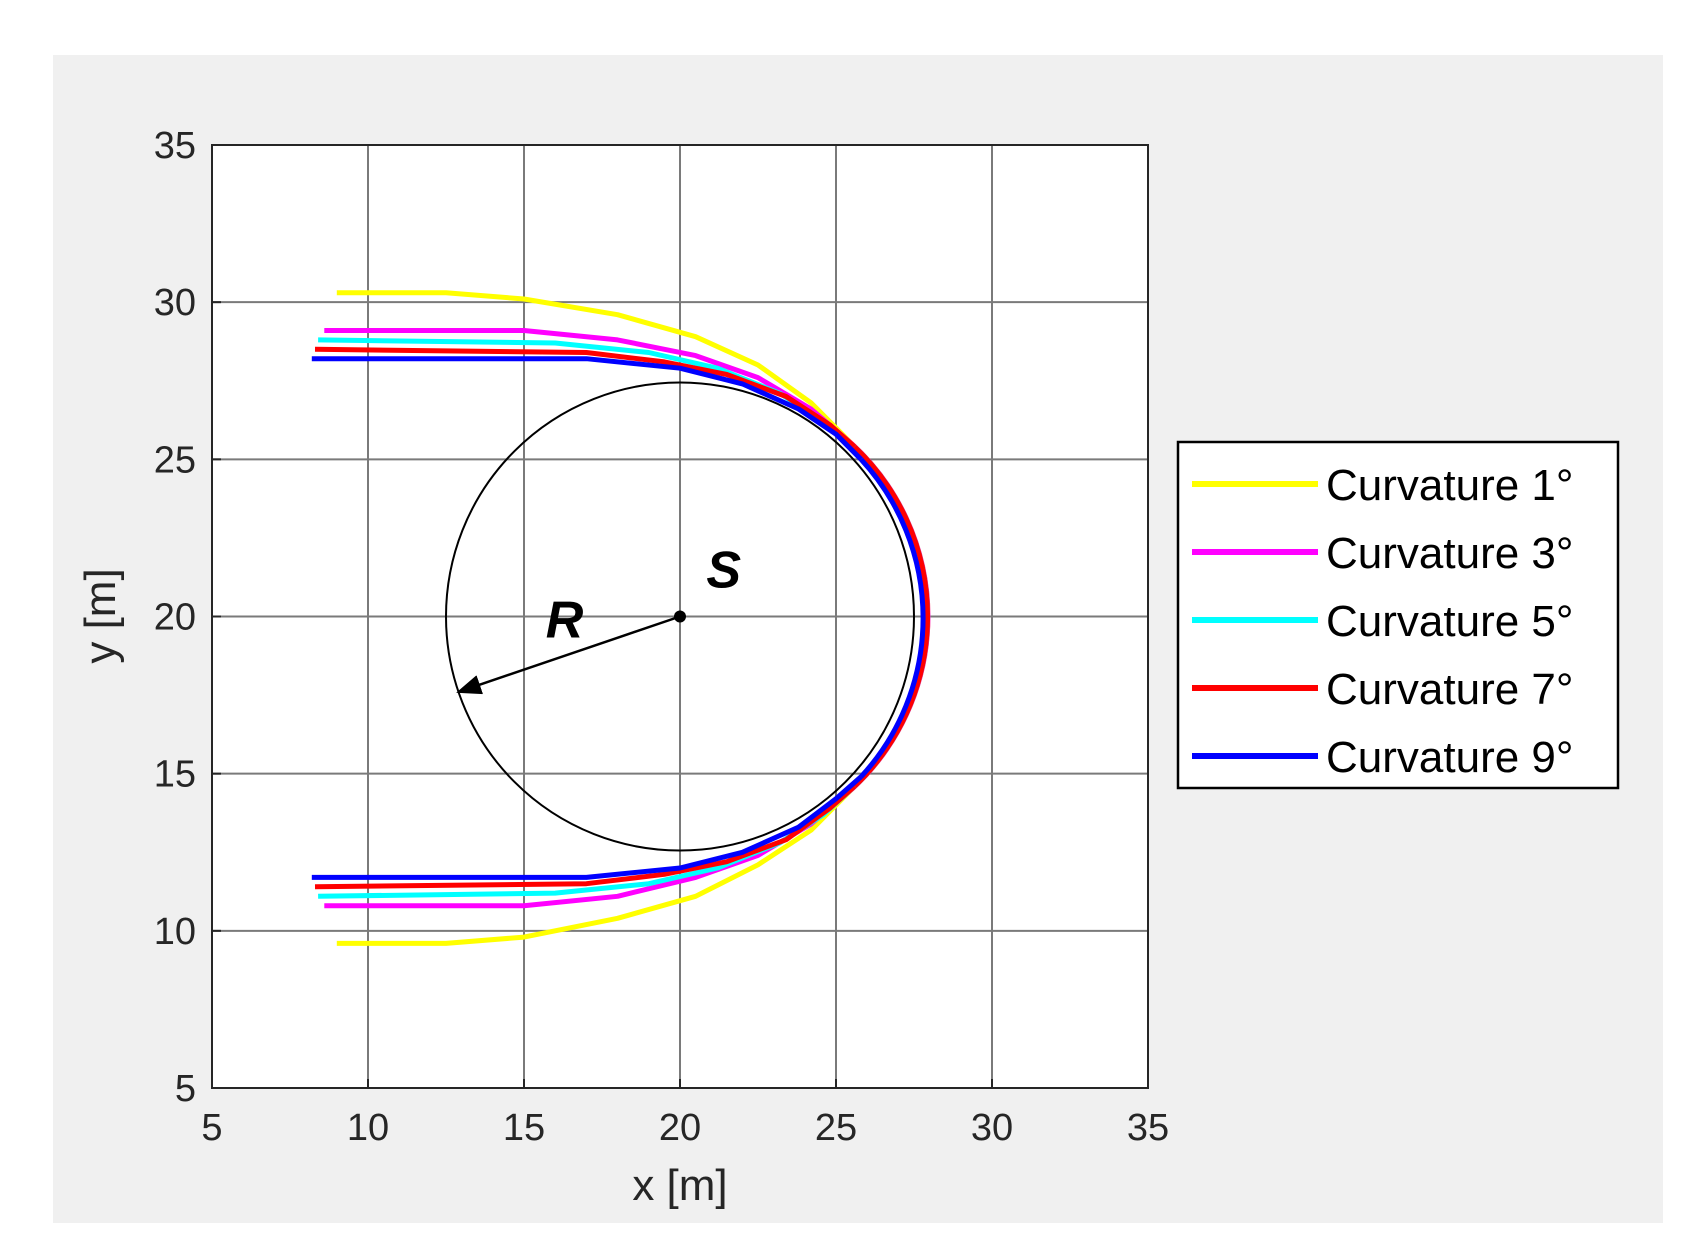  Describe the element at coordinates (211, 1128) in the screenshot. I see `x-tick-label: 5` at that location.